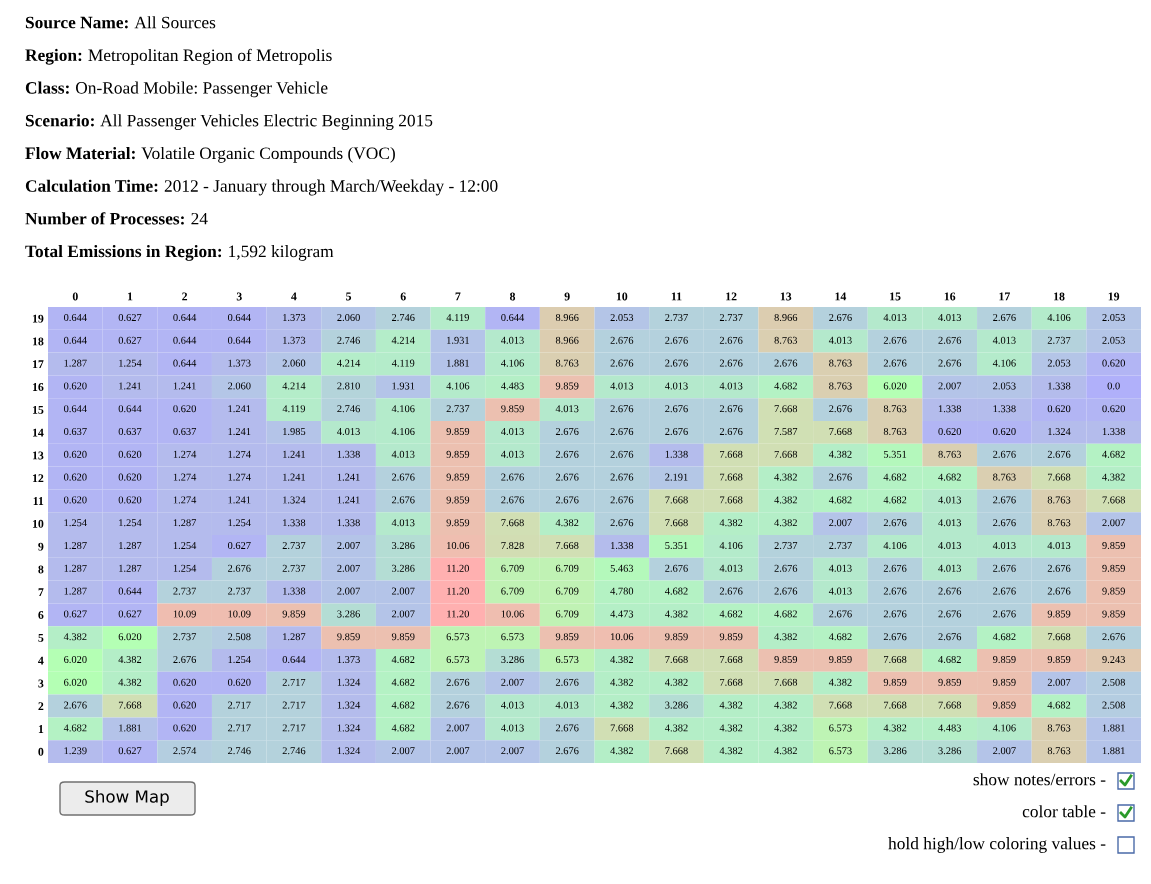 This screenshot has height=884, width=1151. I want to click on y-tick-label: 14, so click(38, 432).